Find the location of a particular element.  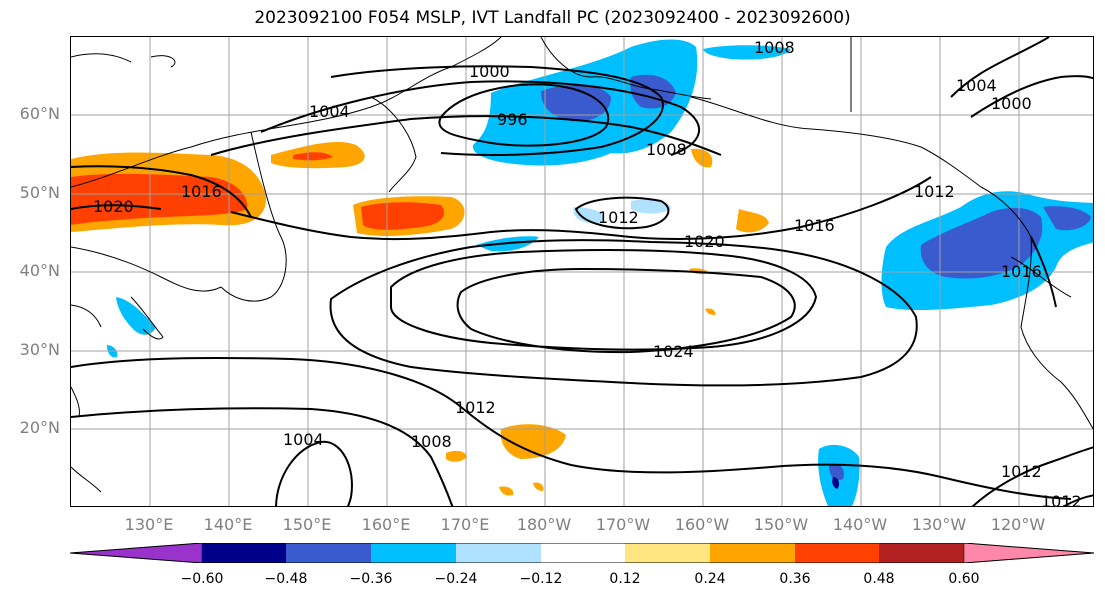

lat-label-30n: 30°N is located at coordinates (39, 349).